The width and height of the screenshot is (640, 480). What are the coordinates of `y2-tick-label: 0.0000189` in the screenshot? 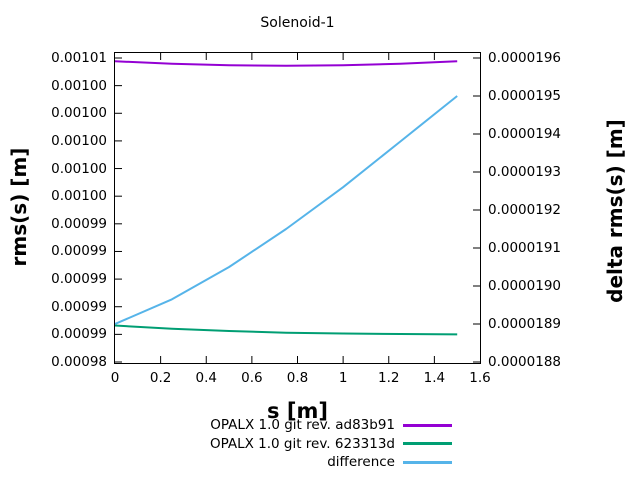 It's located at (525, 324).